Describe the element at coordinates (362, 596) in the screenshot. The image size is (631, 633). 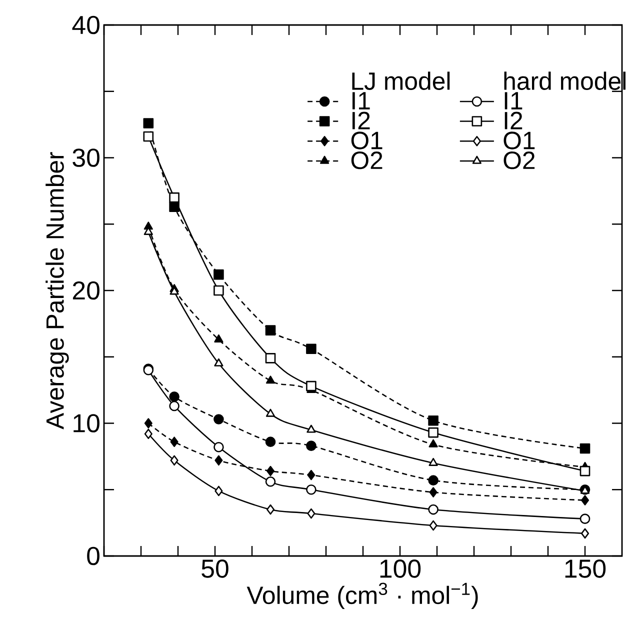
I see `x-axis-title: Volume (cm$^{3}$ · mol$^{−1}$)` at that location.